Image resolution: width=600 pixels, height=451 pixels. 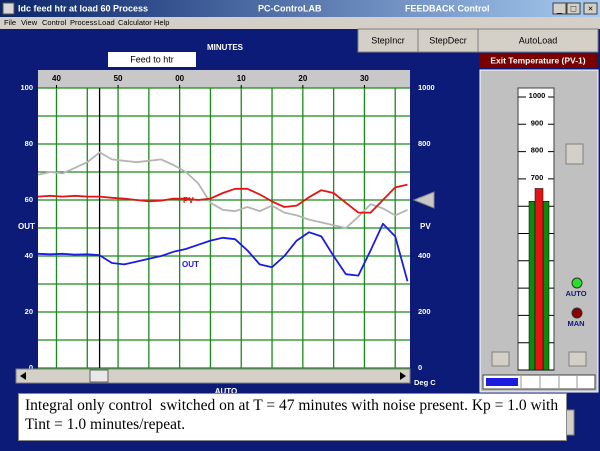 I want to click on gauge-tick-label: 800, so click(x=537, y=150).